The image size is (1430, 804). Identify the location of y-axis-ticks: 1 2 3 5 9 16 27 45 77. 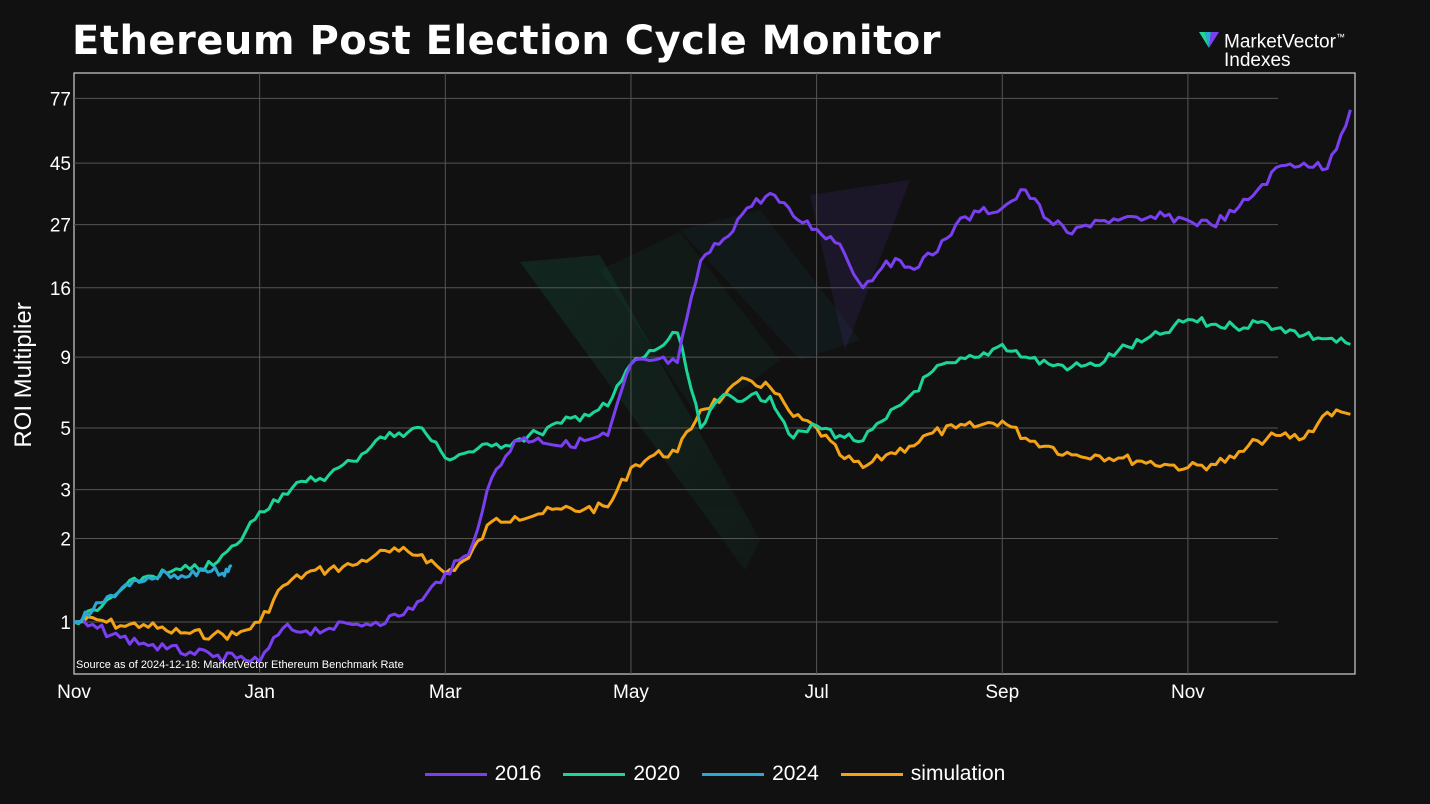
(60, 361).